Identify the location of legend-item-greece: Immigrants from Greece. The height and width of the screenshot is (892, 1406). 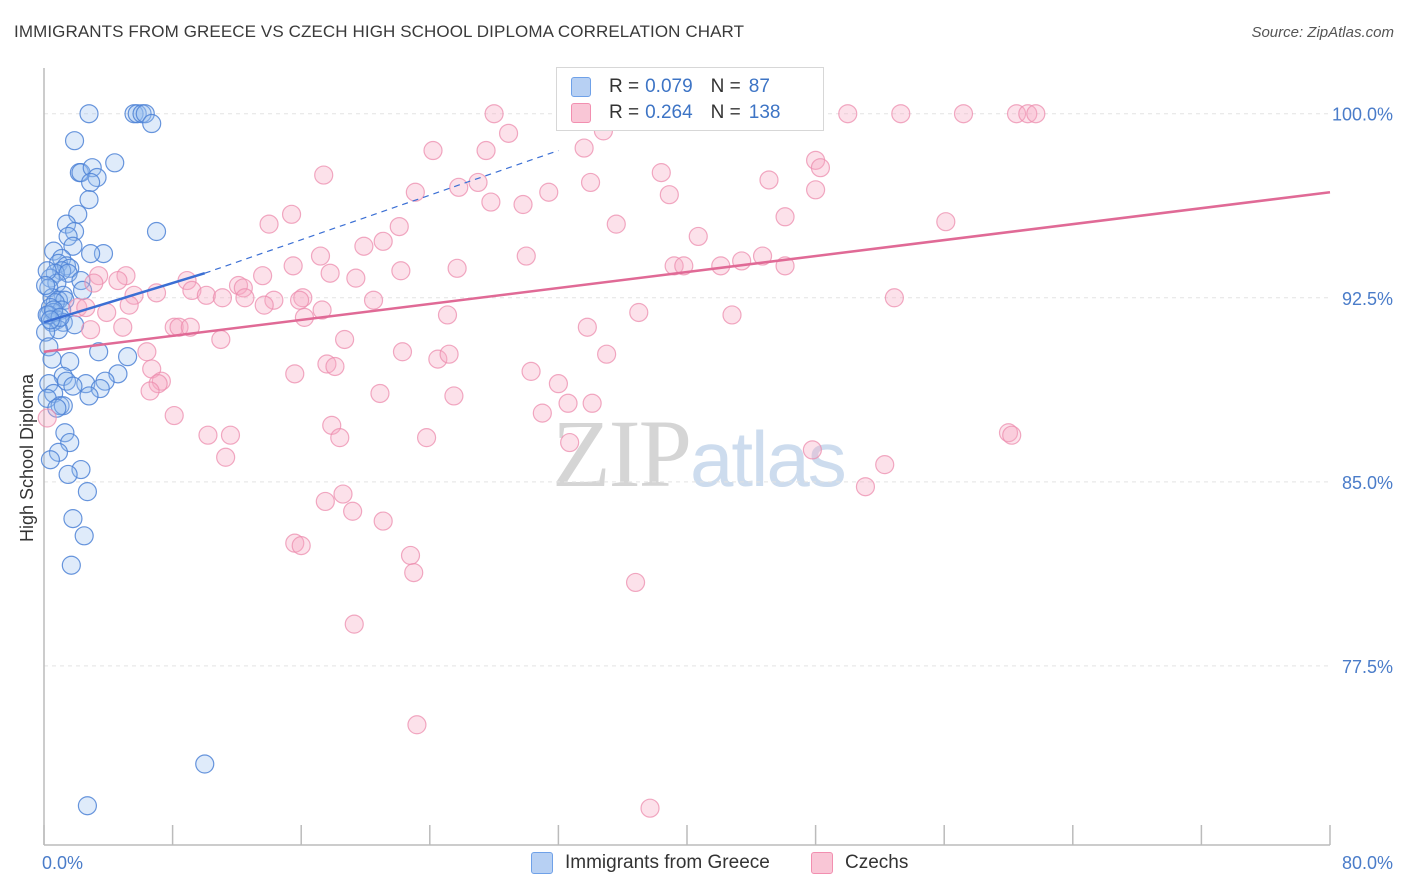
(650, 863).